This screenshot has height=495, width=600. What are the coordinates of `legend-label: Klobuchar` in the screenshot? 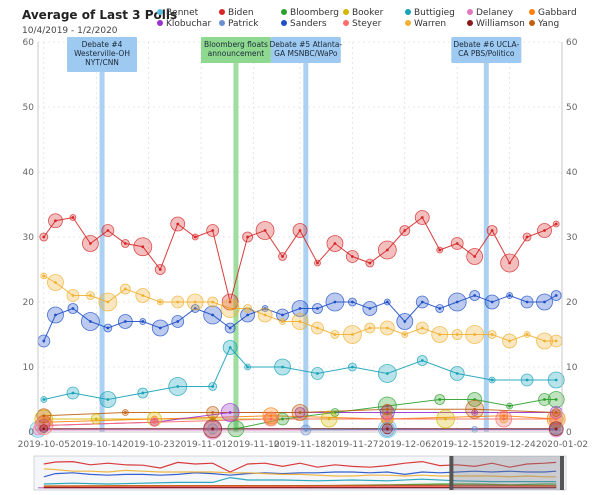 It's located at (188, 24).